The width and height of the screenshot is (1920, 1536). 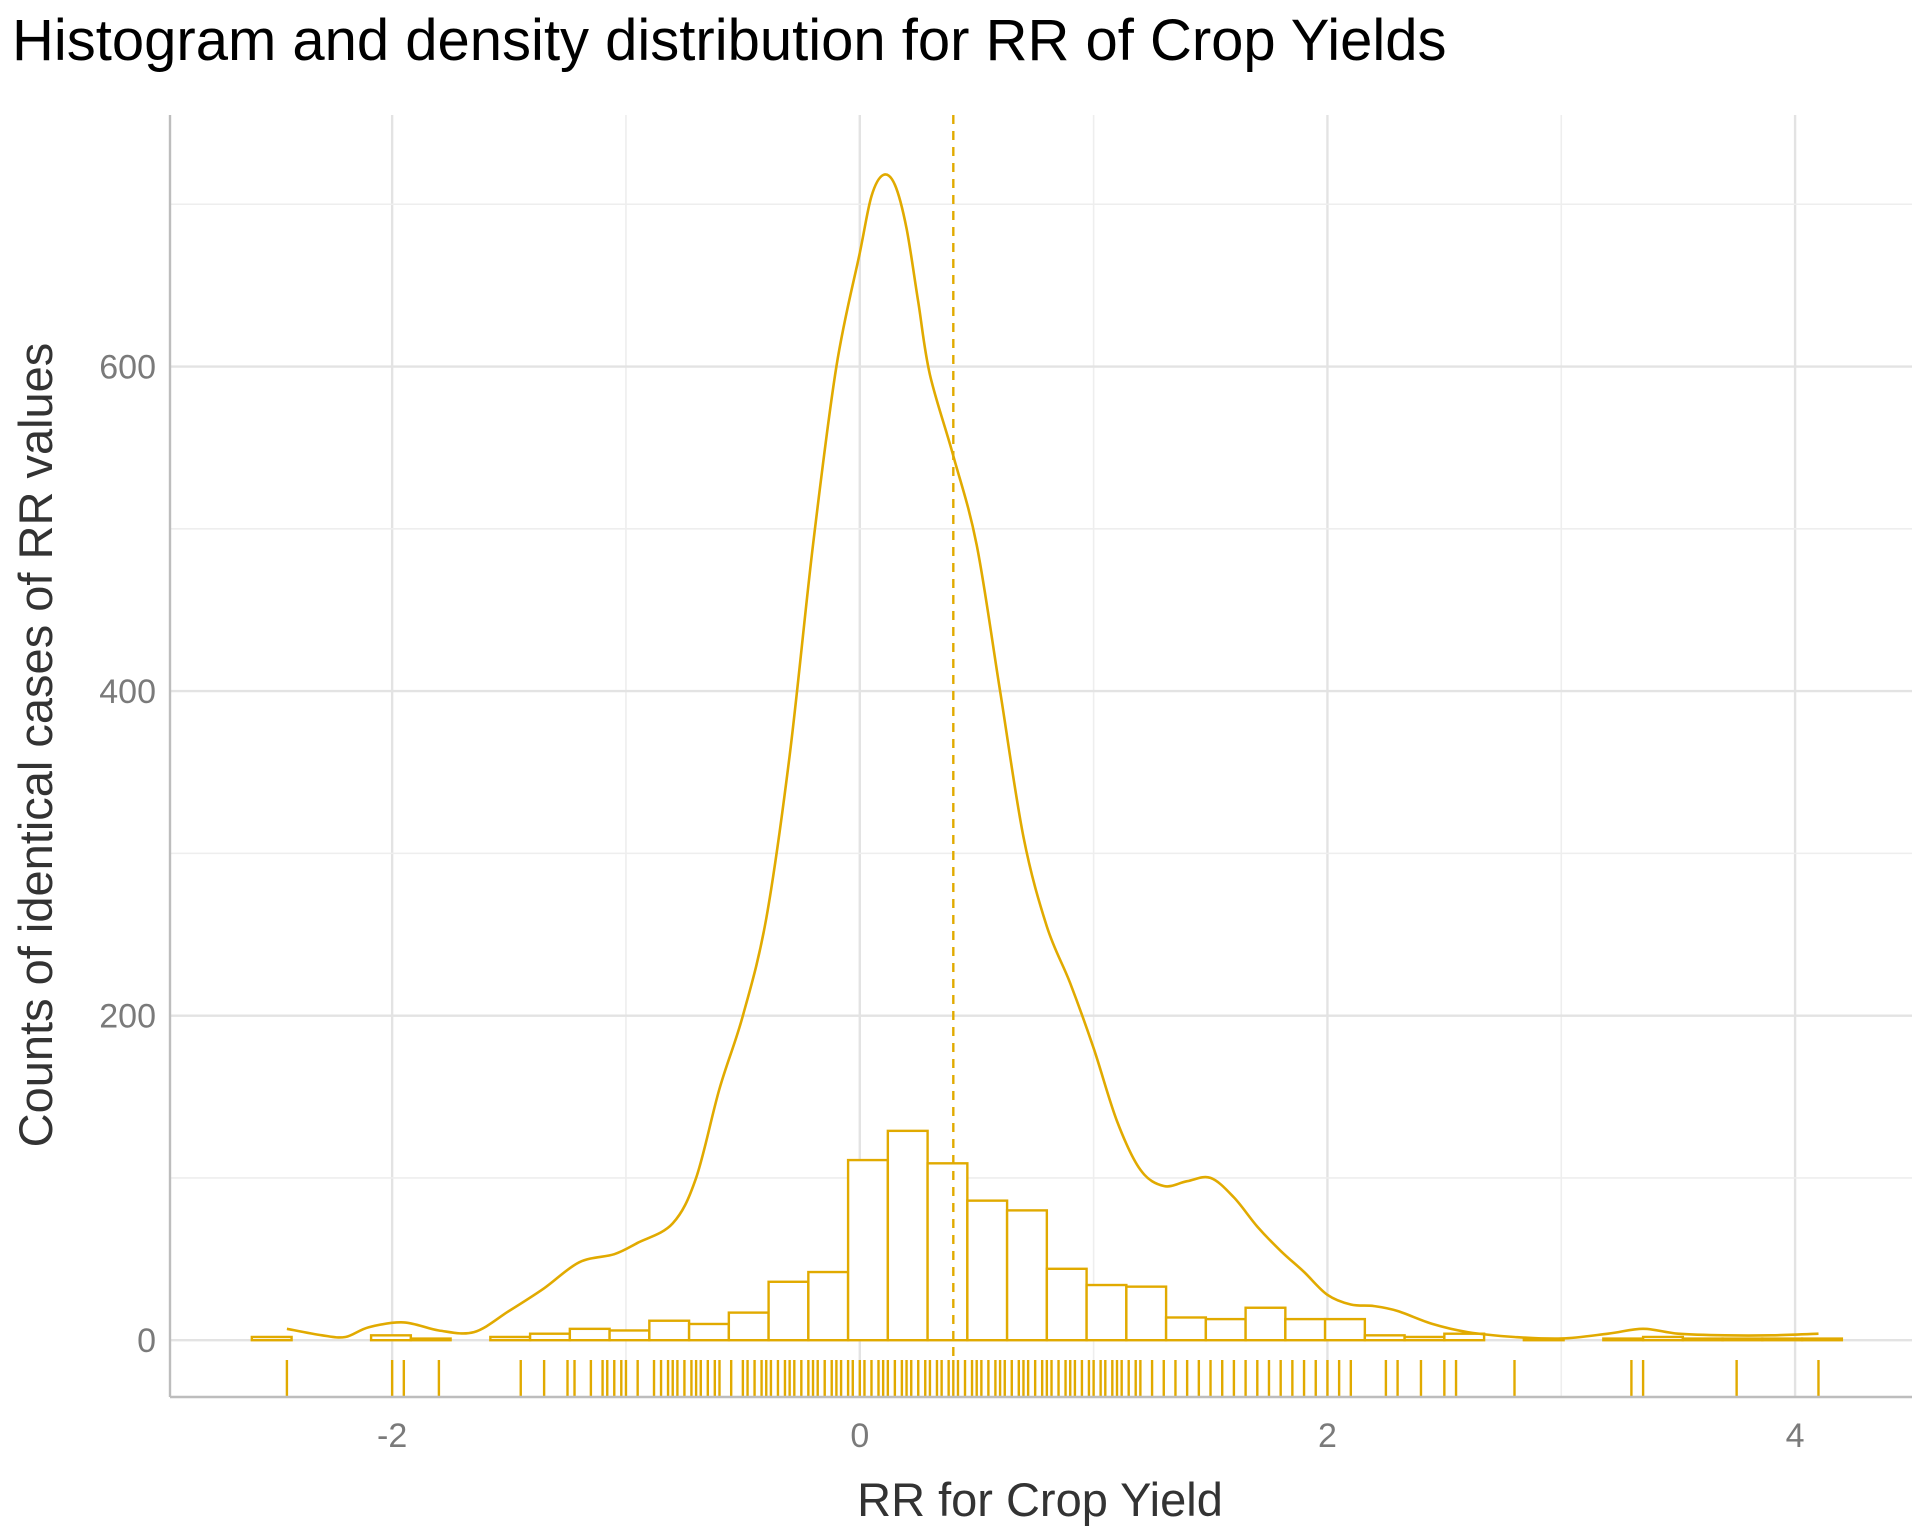 I want to click on x-tick-label: 4, so click(x=1795, y=1436).